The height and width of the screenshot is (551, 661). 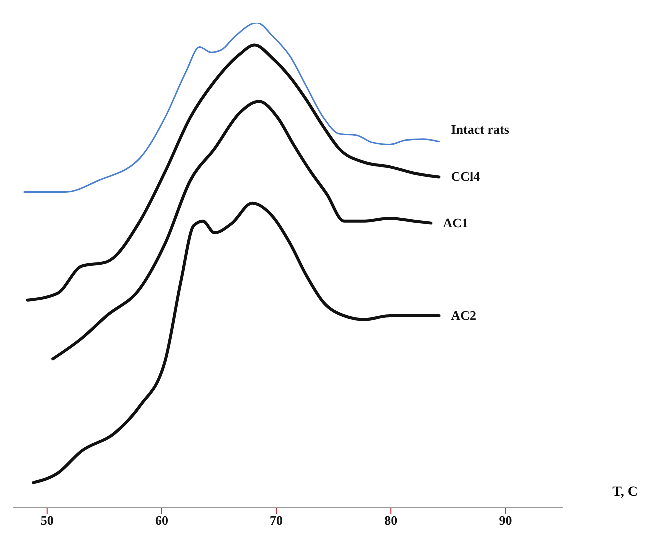 What do you see at coordinates (456, 222) in the screenshot?
I see `series-label: AC1` at bounding box center [456, 222].